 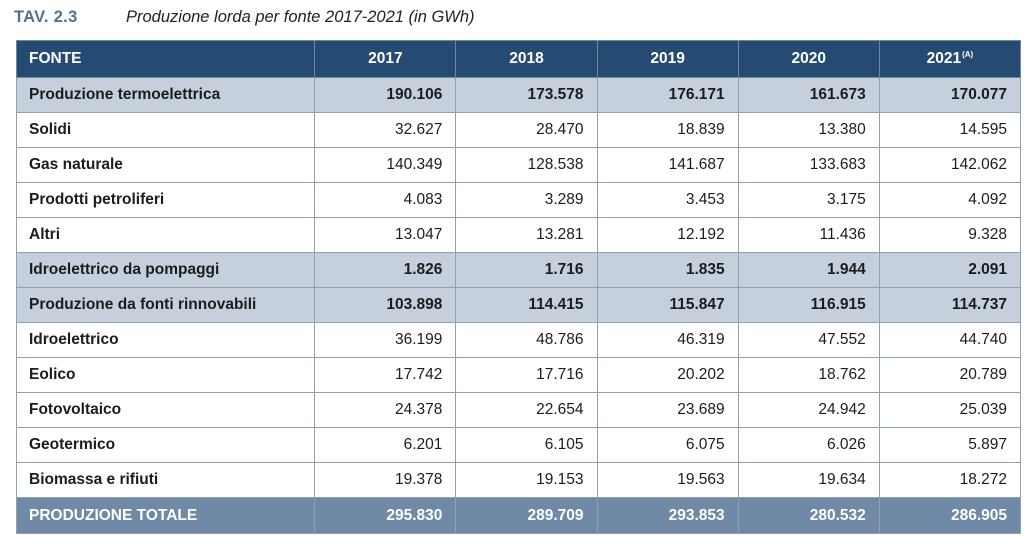 What do you see at coordinates (165, 200) in the screenshot?
I see `row-label: Prodotti petroliferi` at bounding box center [165, 200].